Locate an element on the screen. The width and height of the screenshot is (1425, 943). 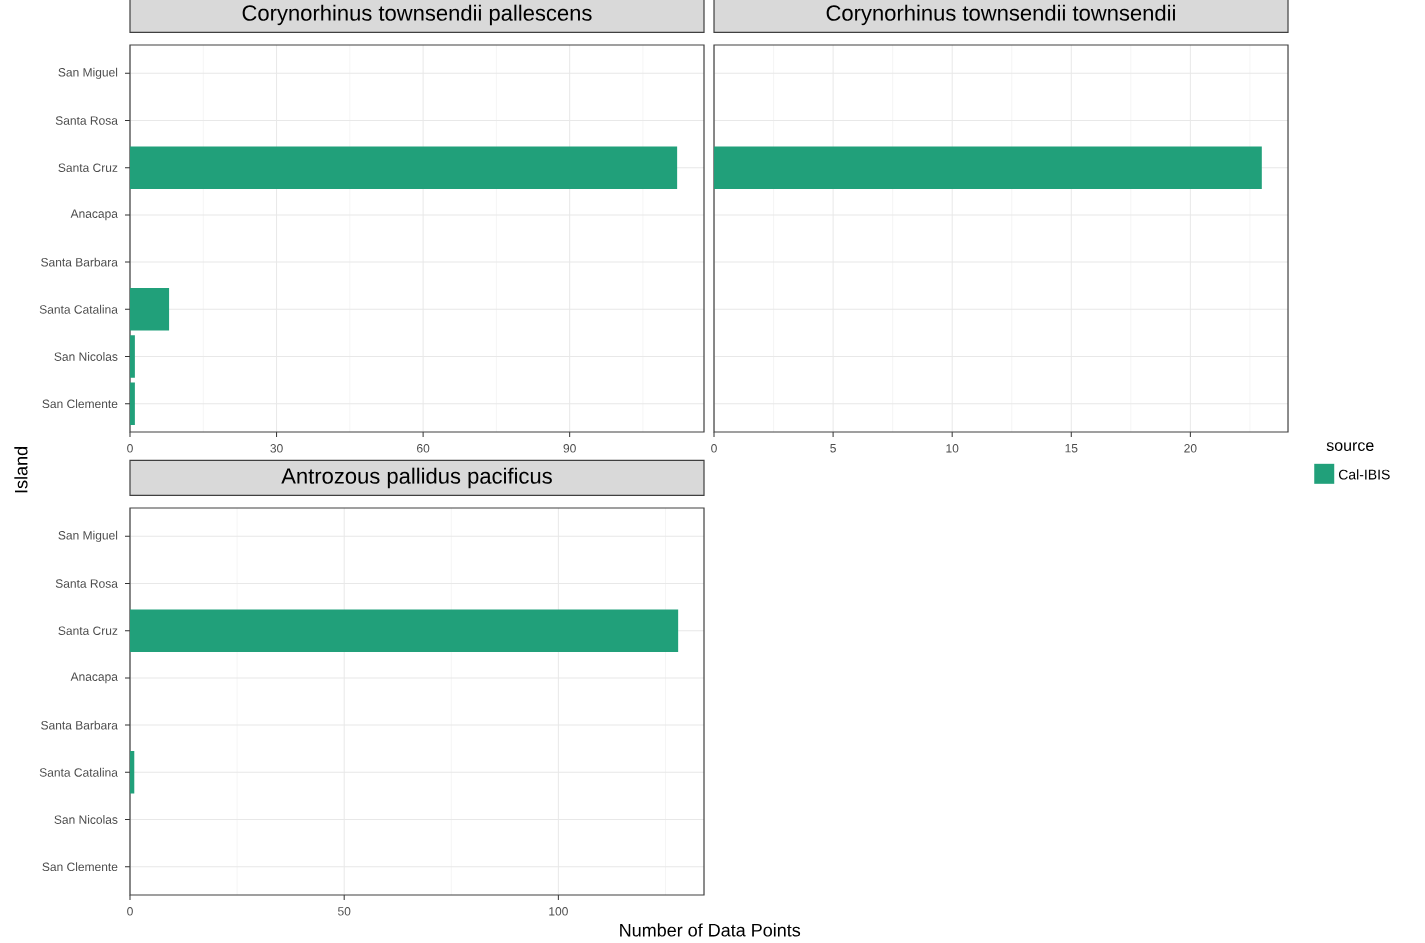
x-axis-title: Number of Data Points is located at coordinates (710, 930).